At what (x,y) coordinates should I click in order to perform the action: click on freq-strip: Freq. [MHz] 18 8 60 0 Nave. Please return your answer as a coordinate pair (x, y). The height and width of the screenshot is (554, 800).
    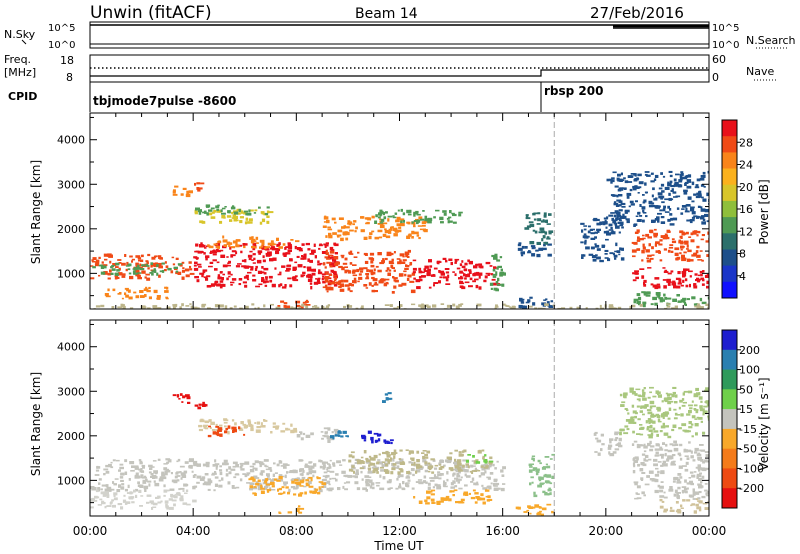
    Looking at the image, I should click on (390, 68).